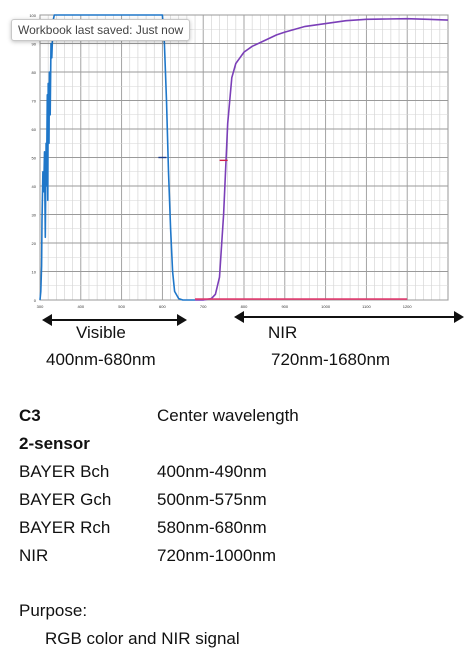  What do you see at coordinates (32, 15) in the screenshot?
I see `y-tick-label: 100` at bounding box center [32, 15].